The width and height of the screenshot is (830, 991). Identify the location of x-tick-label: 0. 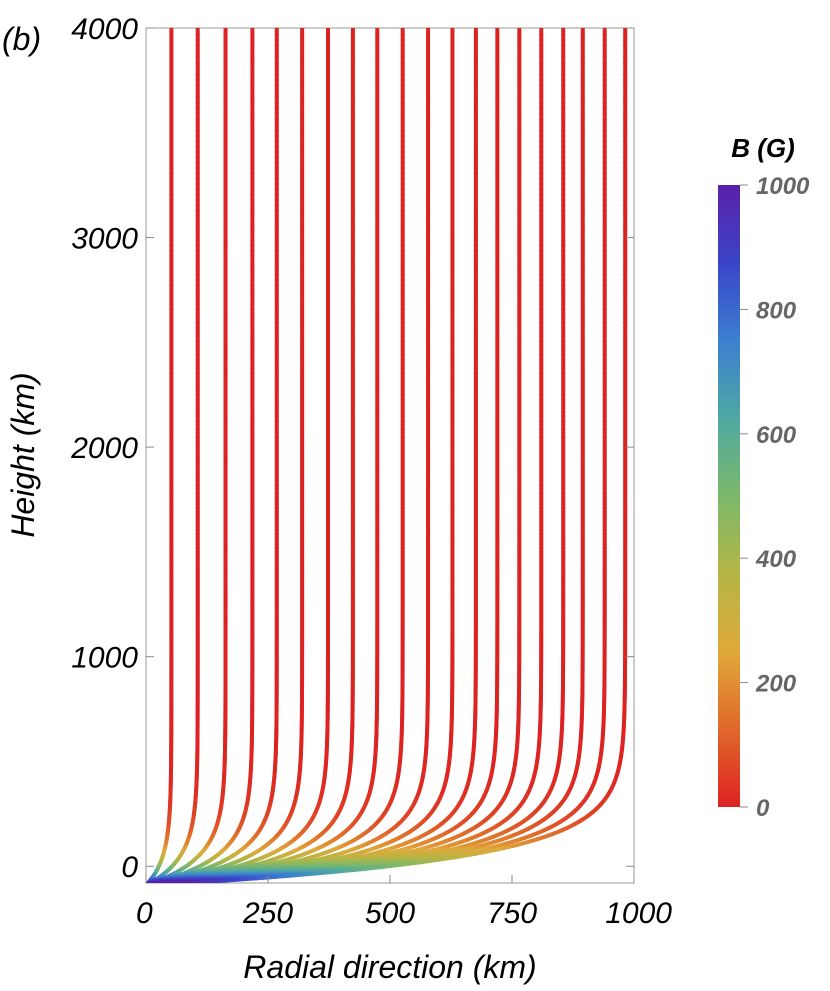
(144, 913).